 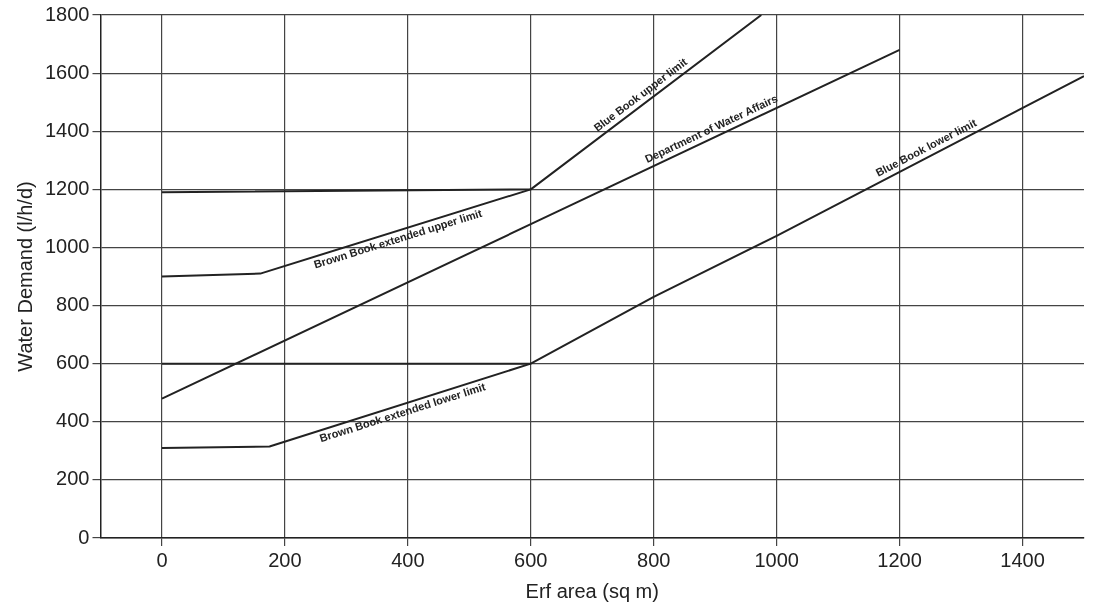 I want to click on x-tick-label: 600, so click(x=531, y=559).